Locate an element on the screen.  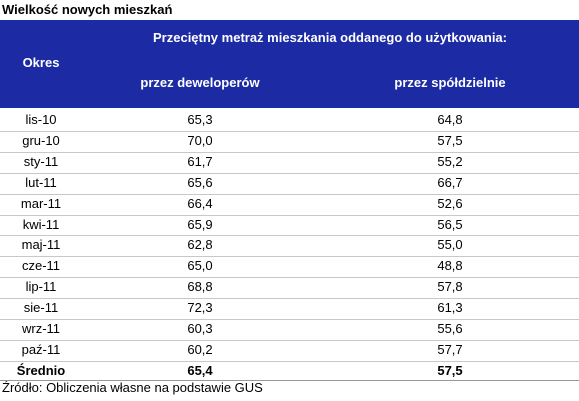
value-cell: 65,9 is located at coordinates (200, 224).